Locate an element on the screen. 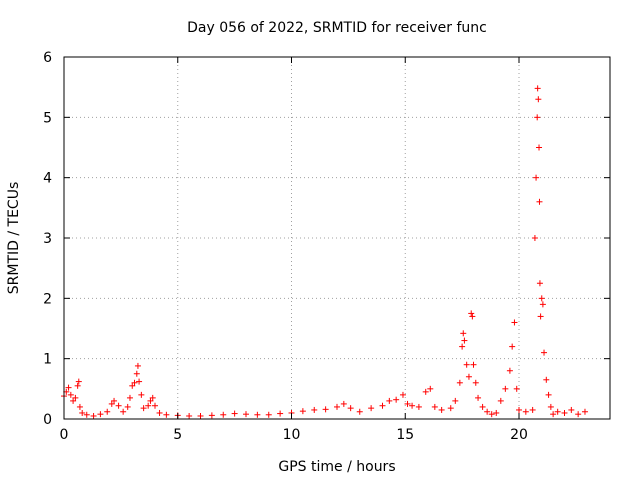  x-tick-label: 0 is located at coordinates (64, 435).